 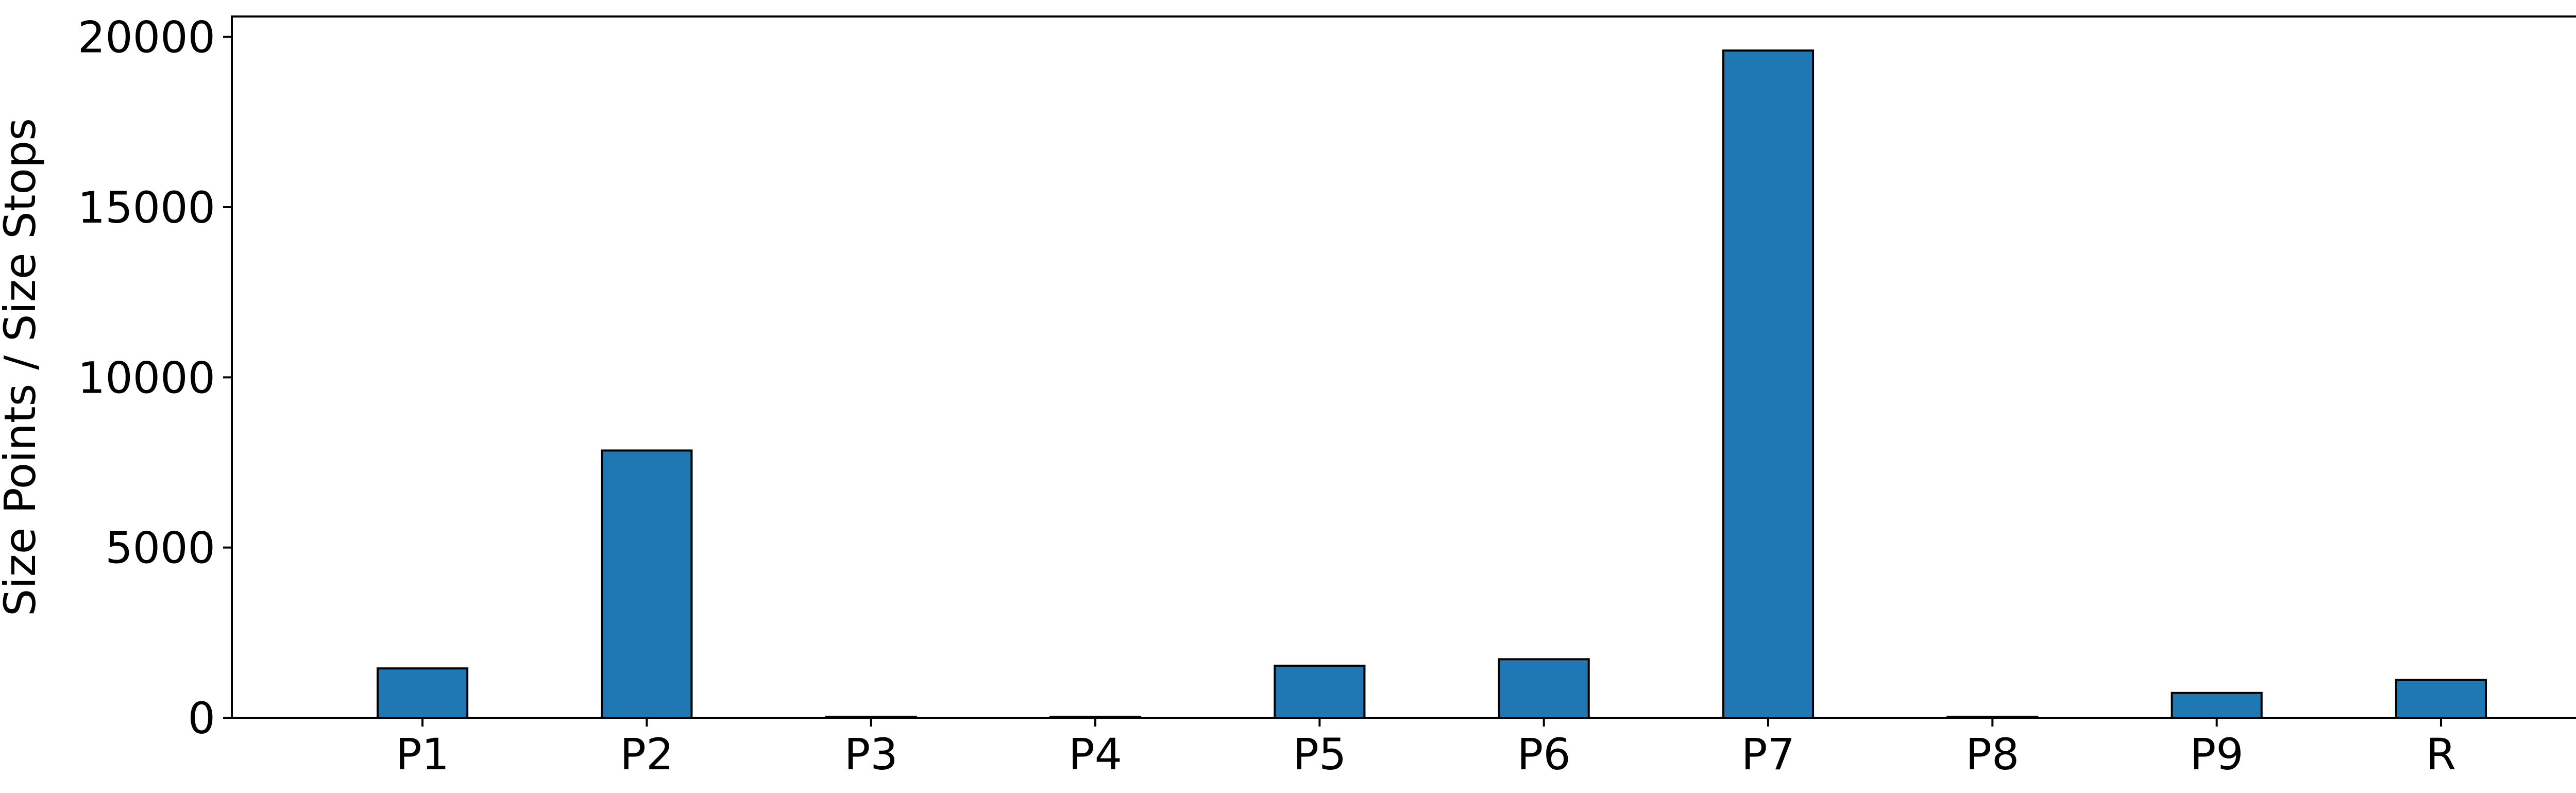 What do you see at coordinates (1768, 384) in the screenshot?
I see `bar-p7` at bounding box center [1768, 384].